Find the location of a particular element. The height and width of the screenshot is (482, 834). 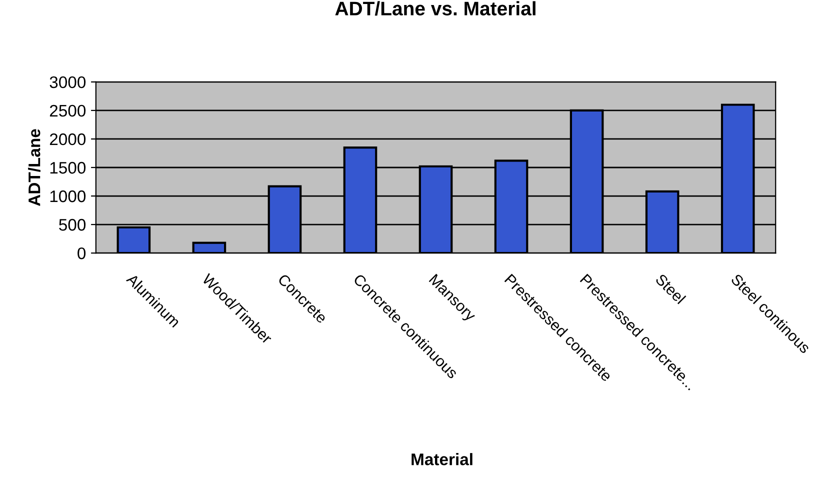

y-tick-label: 1500 is located at coordinates (68, 168).